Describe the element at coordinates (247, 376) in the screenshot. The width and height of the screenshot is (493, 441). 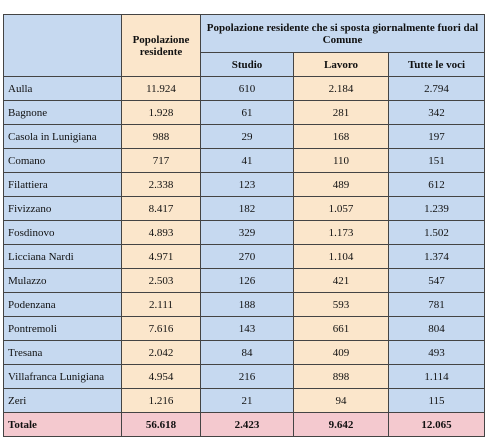
I see `data-cell: 216` at that location.